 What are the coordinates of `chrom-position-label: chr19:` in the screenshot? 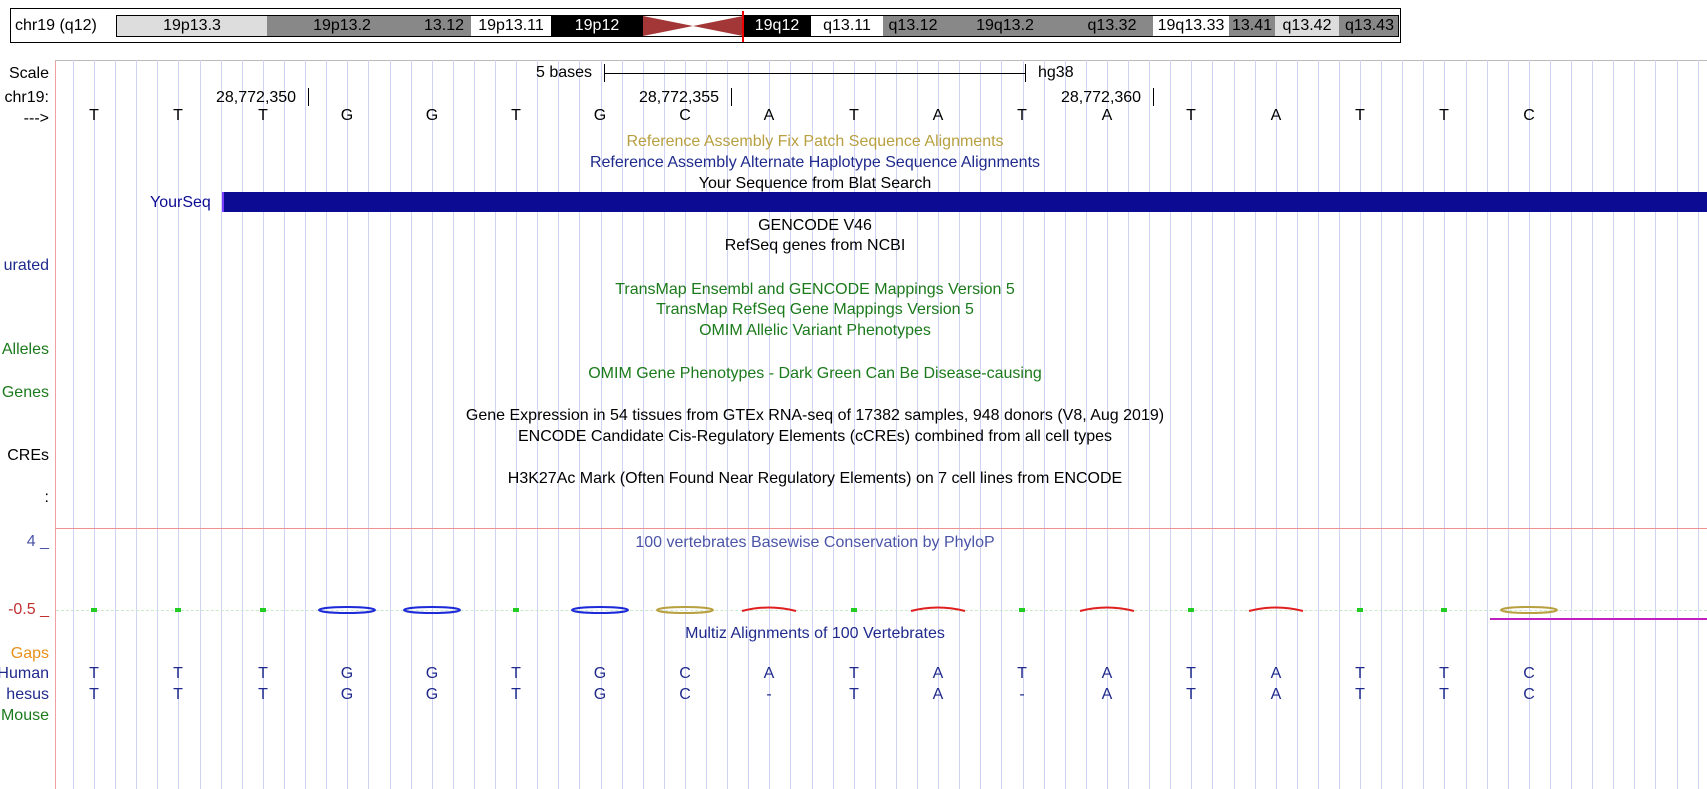 It's located at (26, 97).